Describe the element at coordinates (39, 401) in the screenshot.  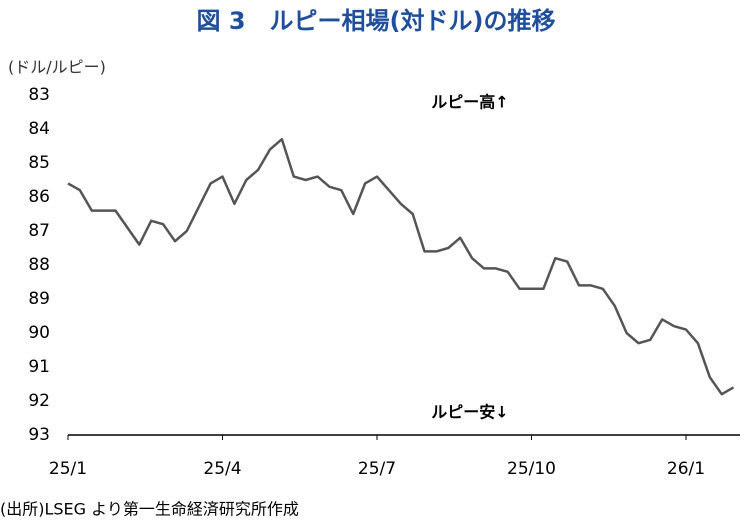
I see `y-tick-label: 92` at that location.